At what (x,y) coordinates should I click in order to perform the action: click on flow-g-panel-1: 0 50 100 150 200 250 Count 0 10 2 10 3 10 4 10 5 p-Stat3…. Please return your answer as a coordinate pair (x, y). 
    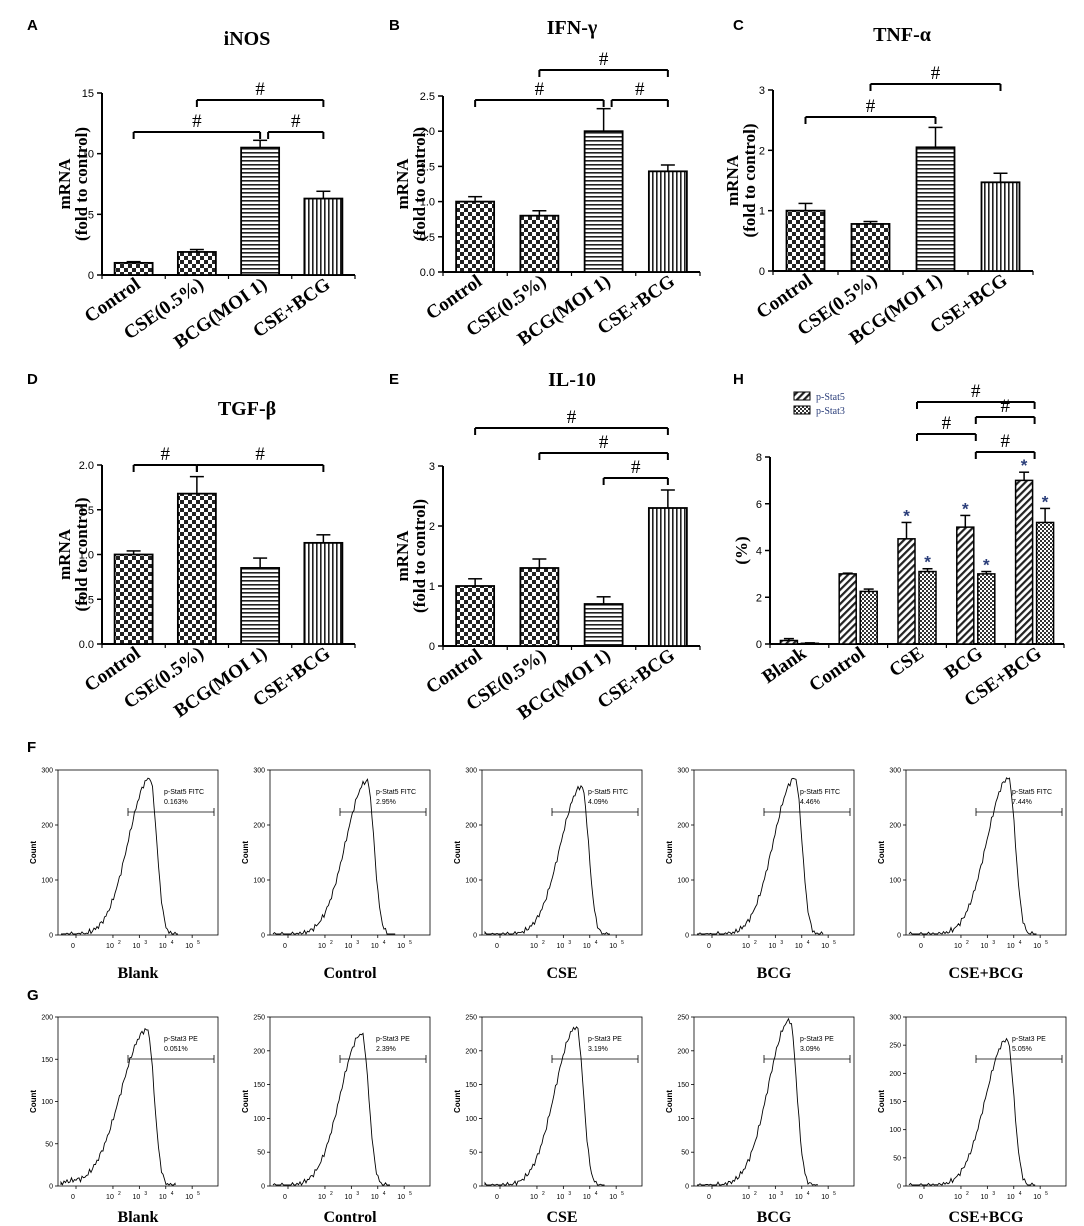
    Looking at the image, I should click on (336, 1120).